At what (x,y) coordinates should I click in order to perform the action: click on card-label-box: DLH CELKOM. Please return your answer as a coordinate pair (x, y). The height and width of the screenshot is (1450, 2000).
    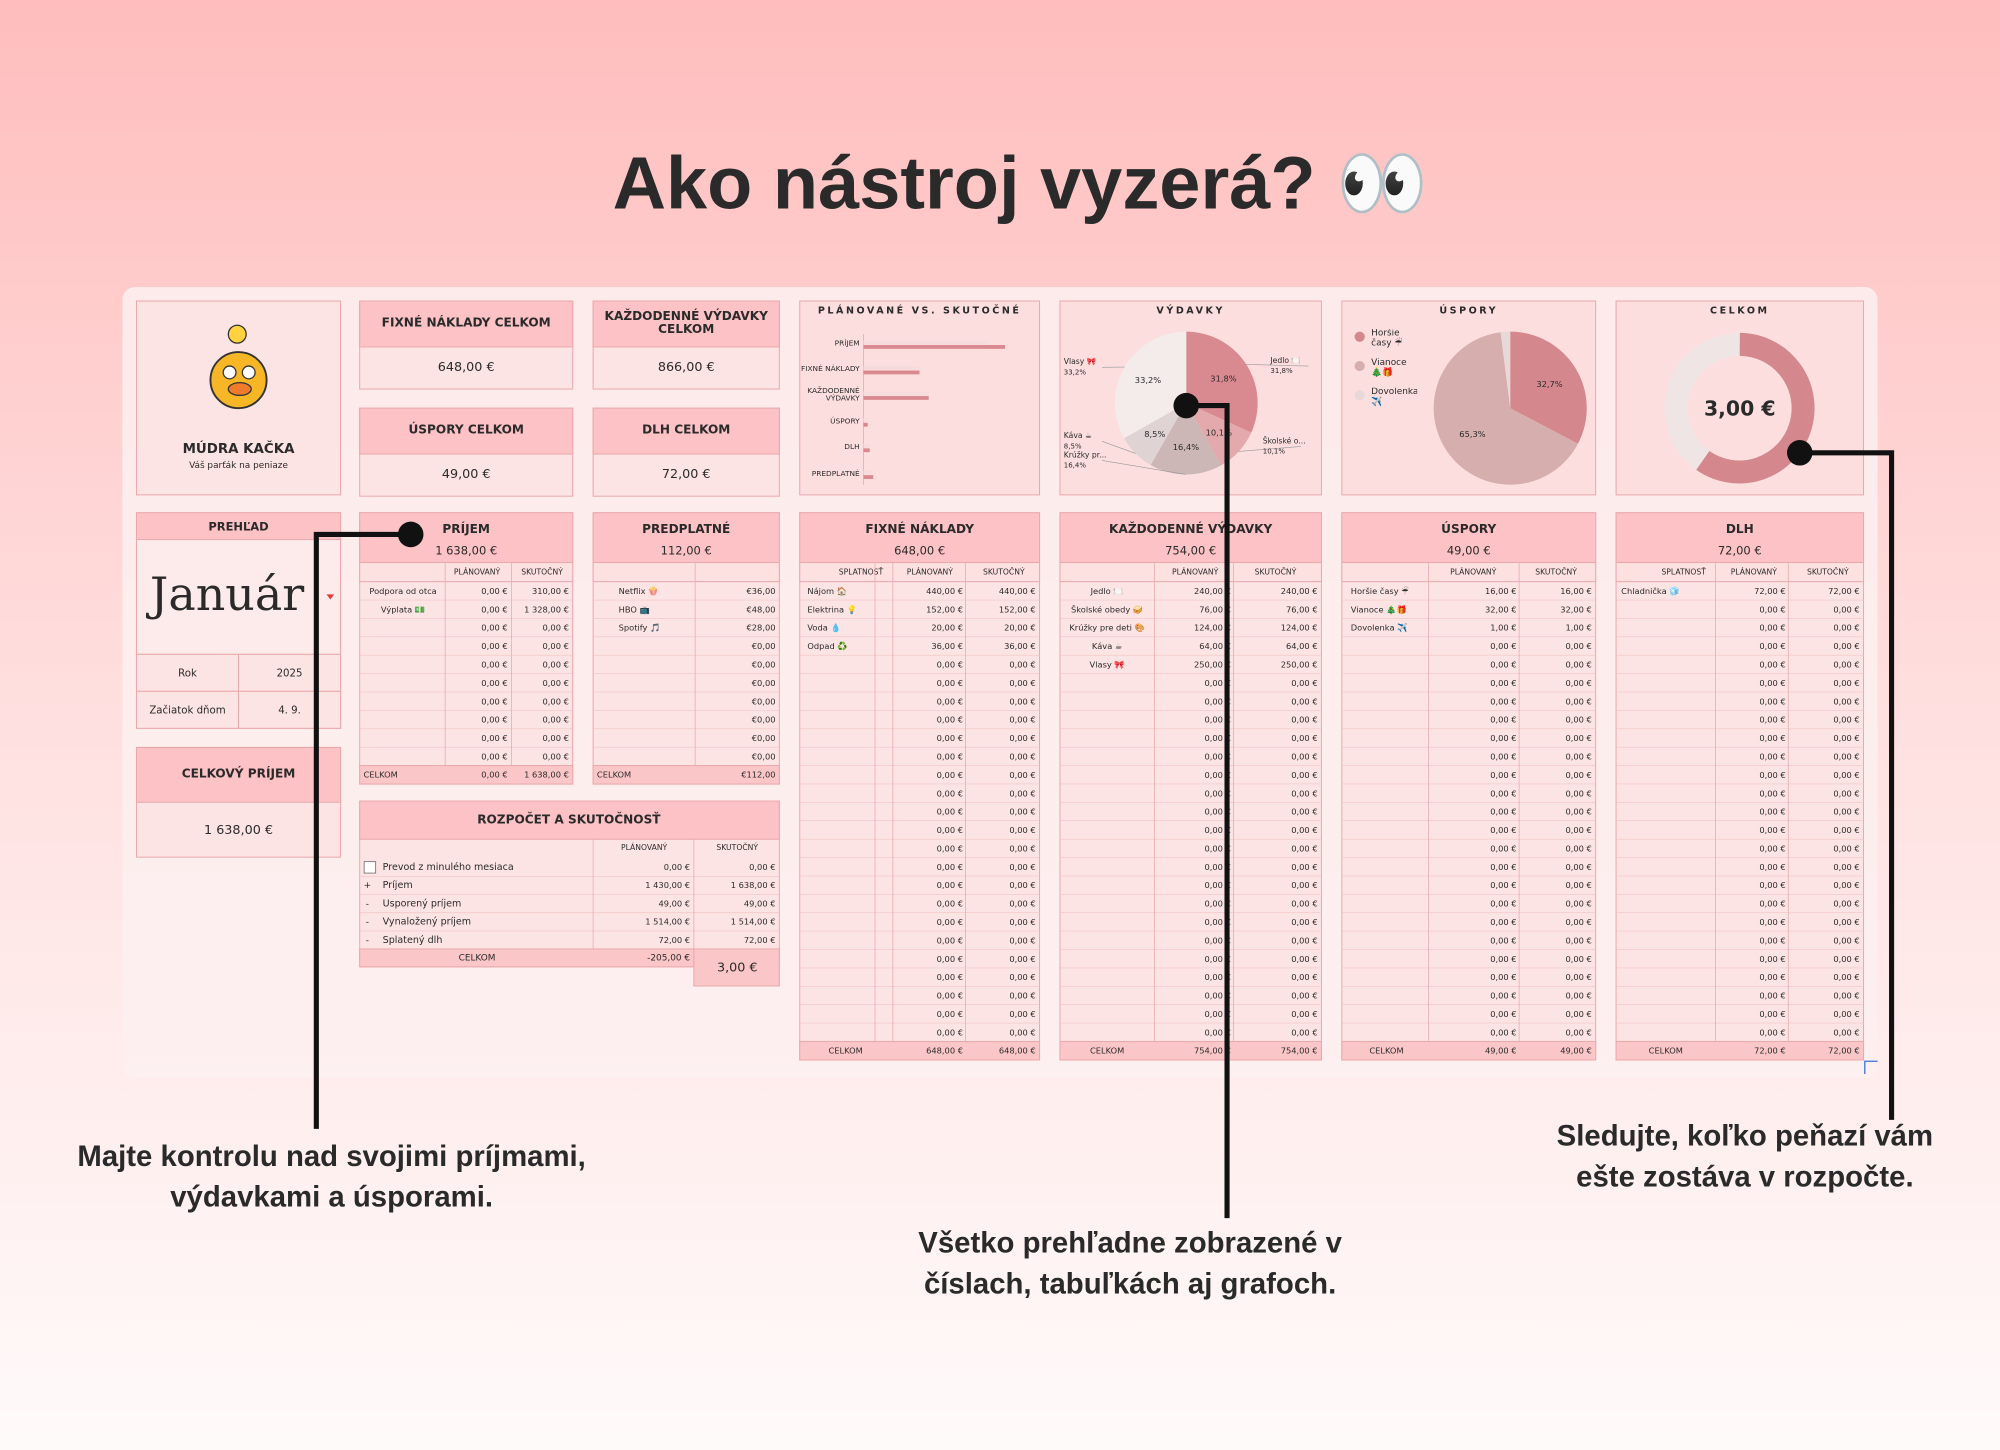
    Looking at the image, I should click on (686, 430).